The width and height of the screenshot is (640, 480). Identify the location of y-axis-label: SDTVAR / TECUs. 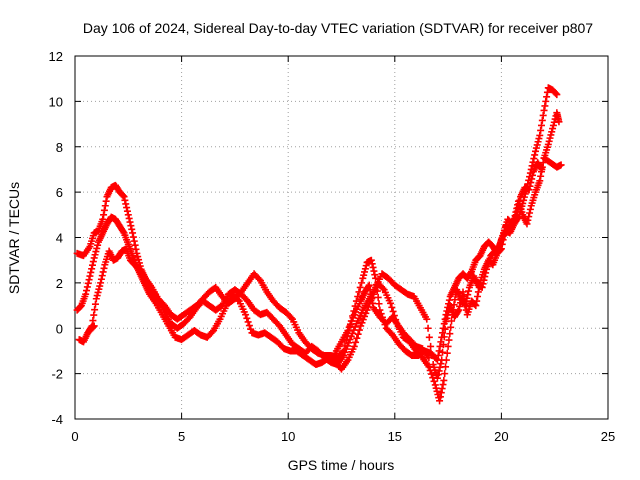
(14, 238).